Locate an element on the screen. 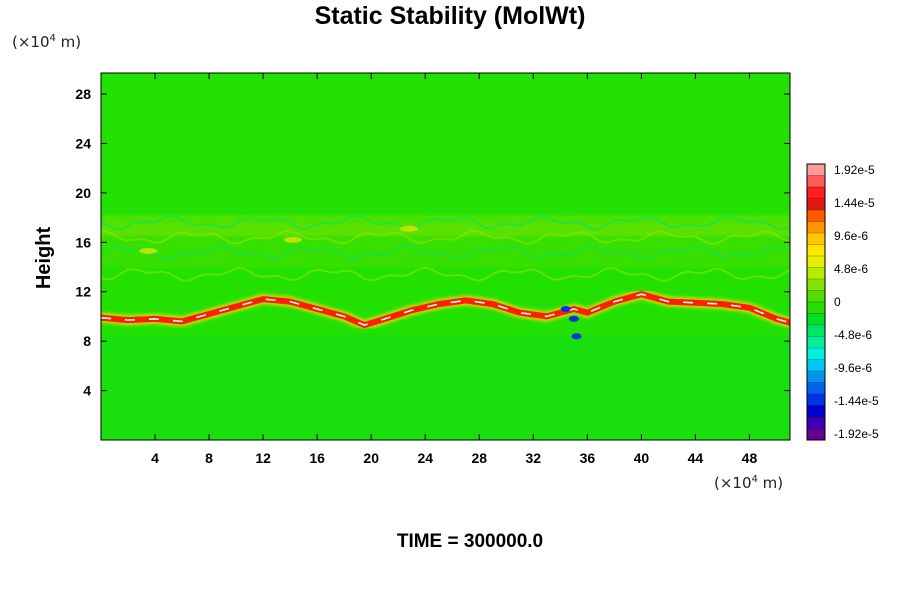 The width and height of the screenshot is (900, 600). x-tick-label: 4 is located at coordinates (155, 458).